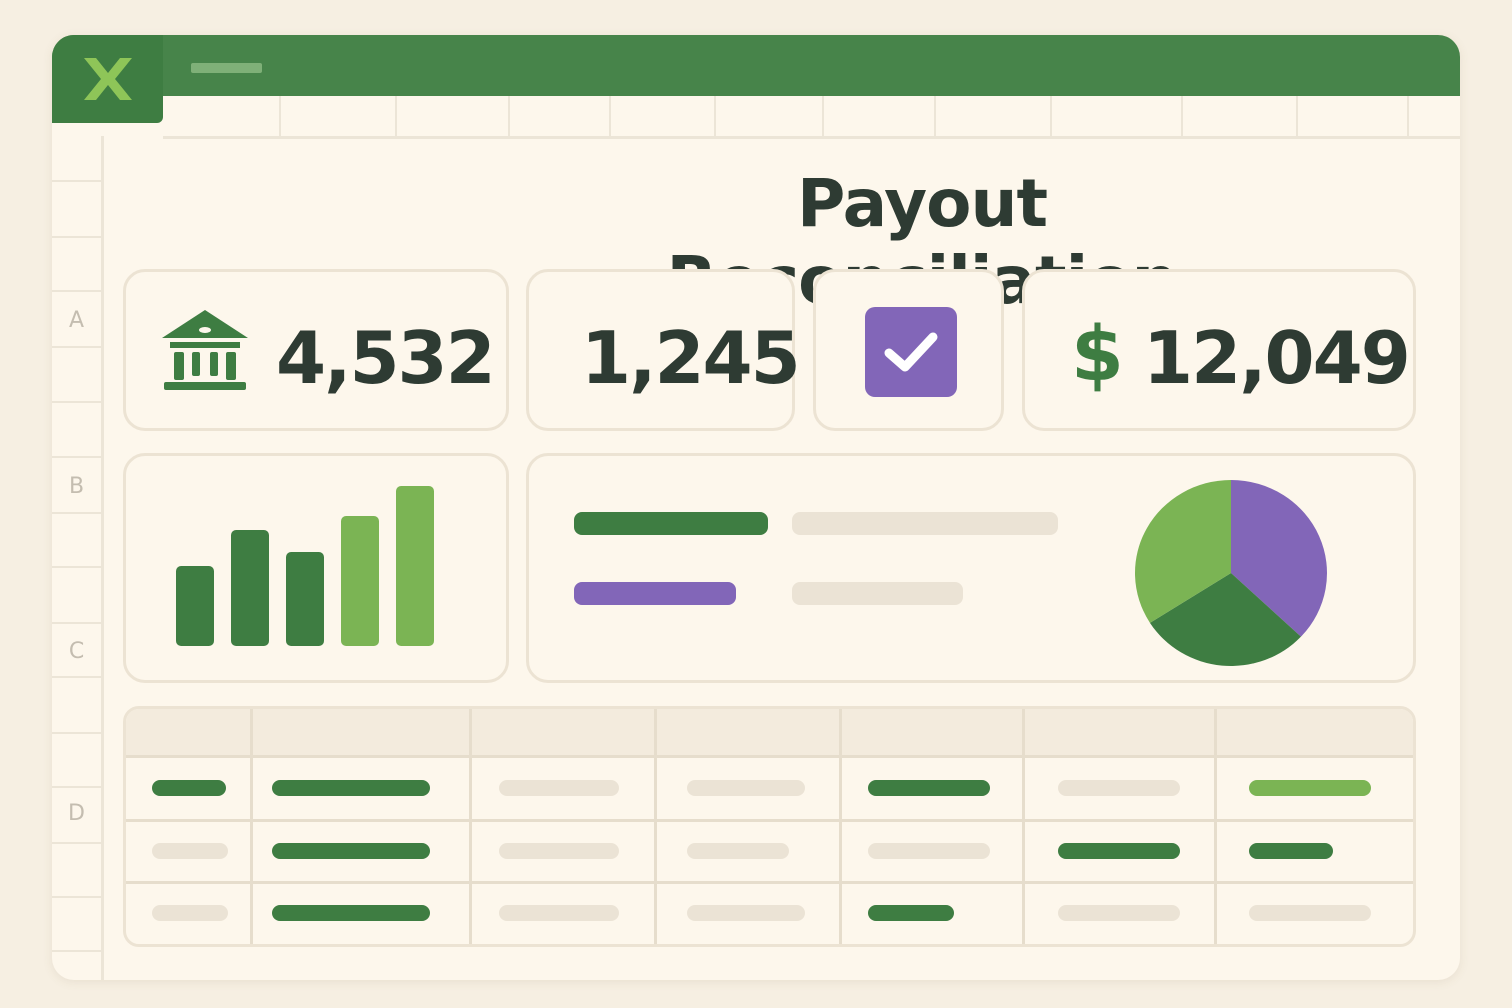 The width and height of the screenshot is (1512, 1008). What do you see at coordinates (76, 320) in the screenshot?
I see `row-label-a: A` at bounding box center [76, 320].